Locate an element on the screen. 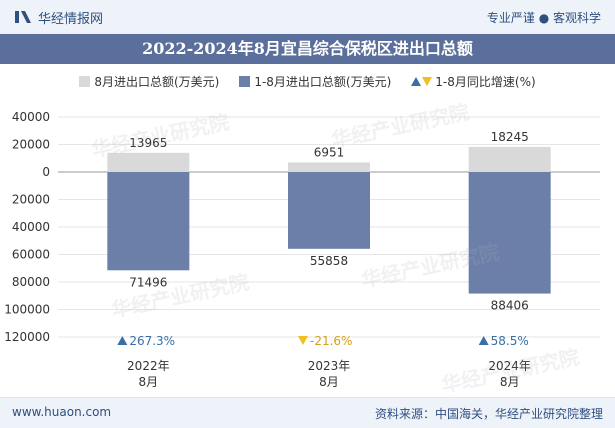 The height and width of the screenshot is (428, 615). y-tick-label: 60000 is located at coordinates (31, 255).